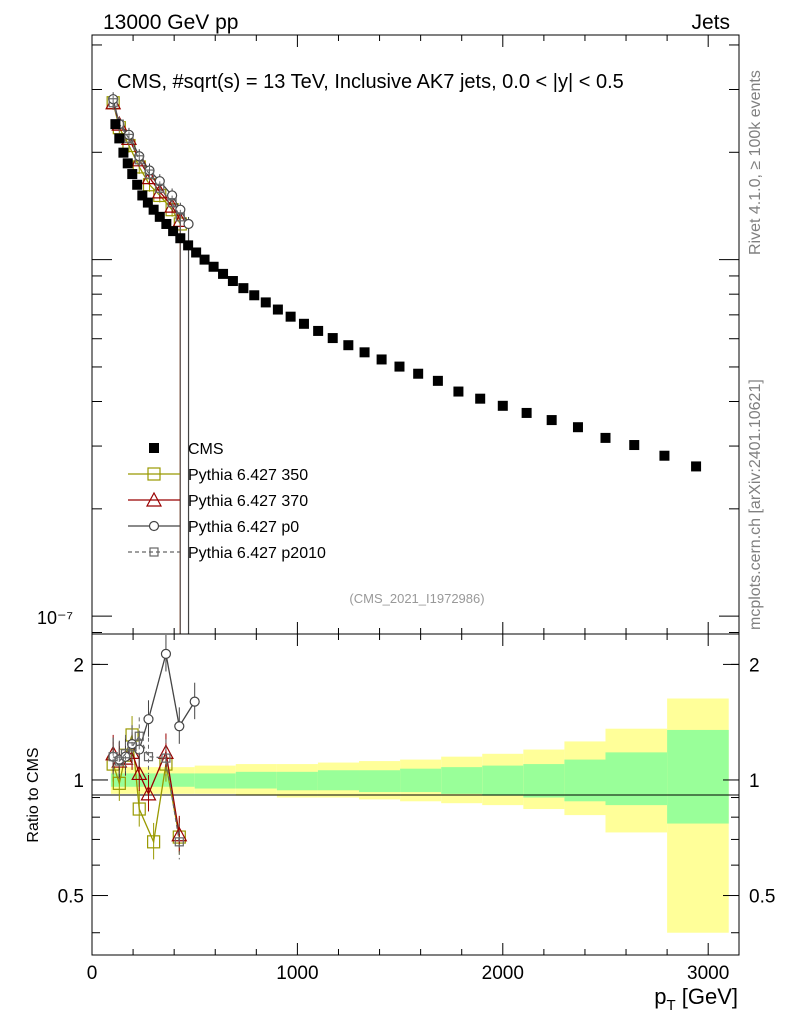 The width and height of the screenshot is (786, 1029). I want to click on ratio-series-pythia-6-427-p2010, so click(146, 788).